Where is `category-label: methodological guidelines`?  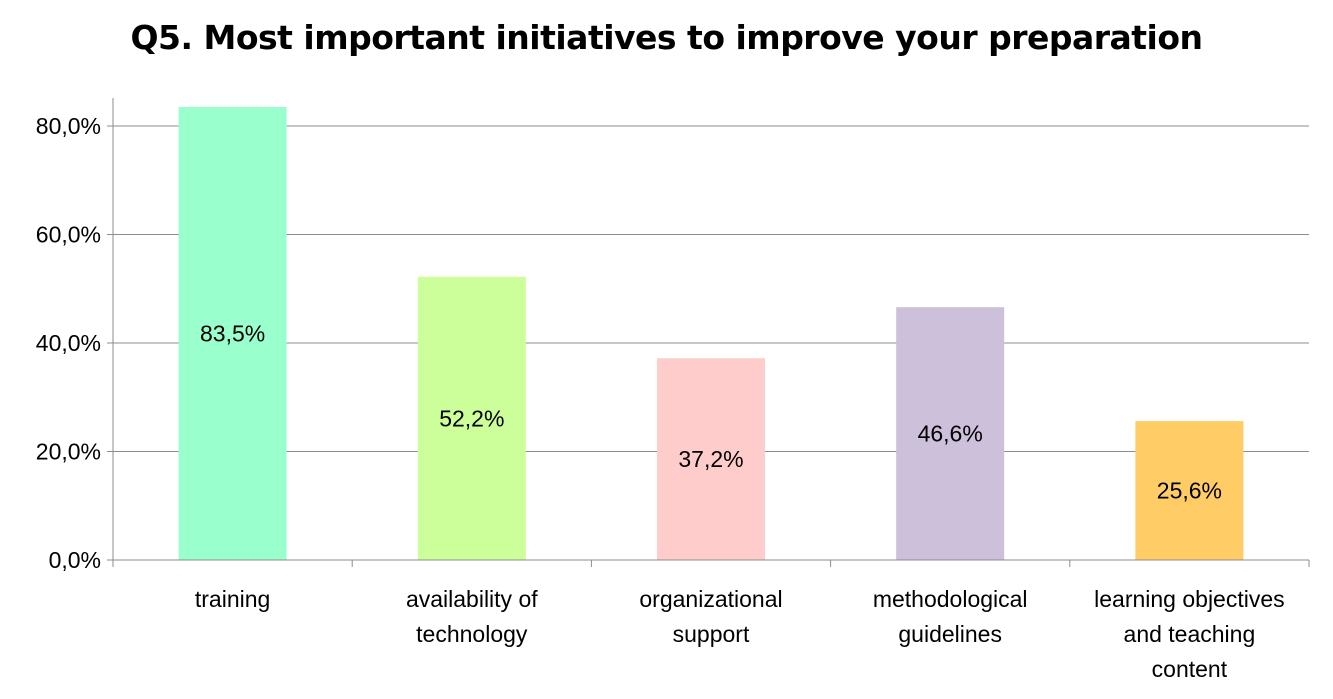
category-label: methodological guidelines is located at coordinates (950, 616).